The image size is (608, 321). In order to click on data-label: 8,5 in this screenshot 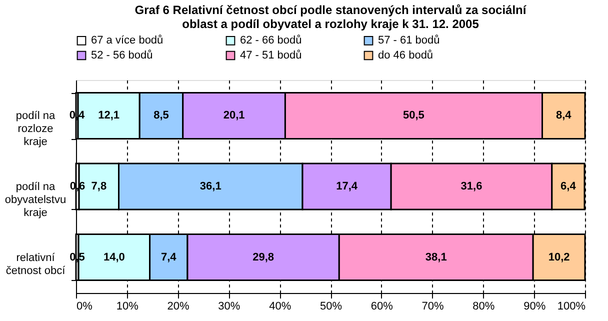, I will do `click(161, 116)`.